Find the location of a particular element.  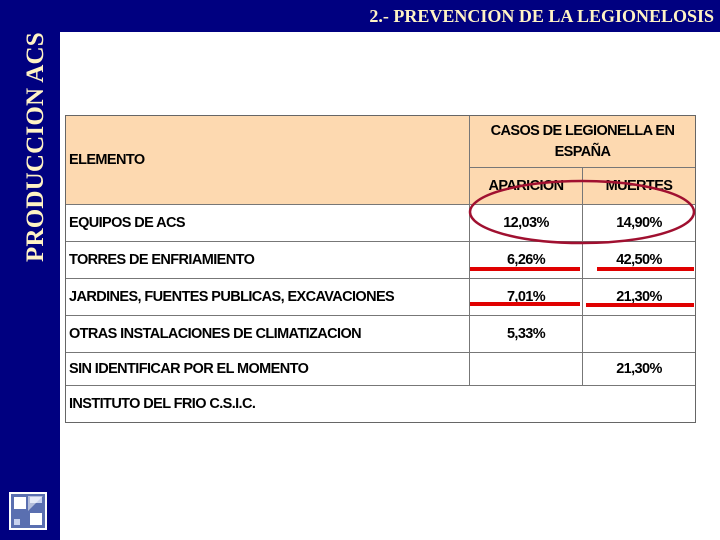

section-title: PRODUCCION ACS is located at coordinates (35, 147).